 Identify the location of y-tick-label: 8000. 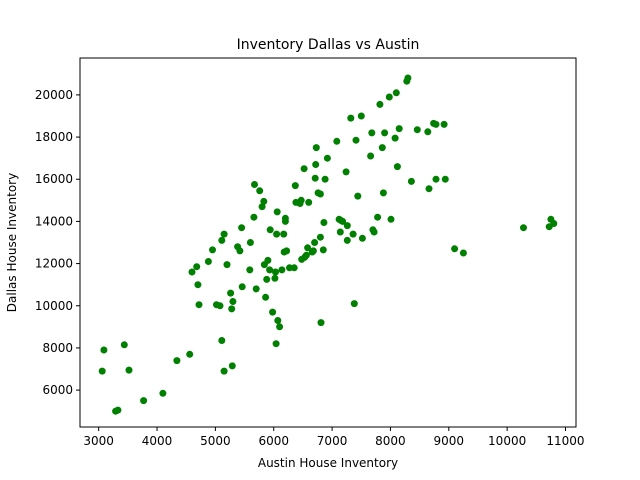
(57, 348).